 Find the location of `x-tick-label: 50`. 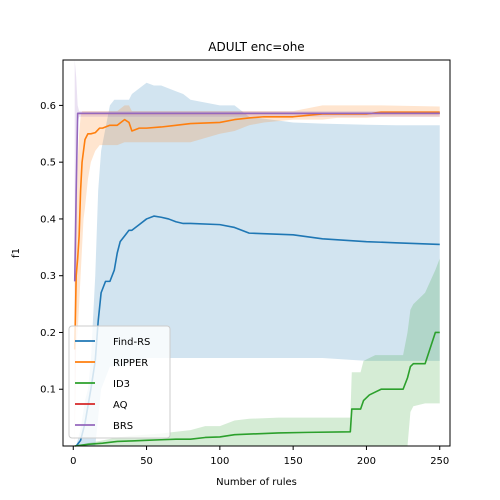

x-tick-label: 50 is located at coordinates (146, 461).